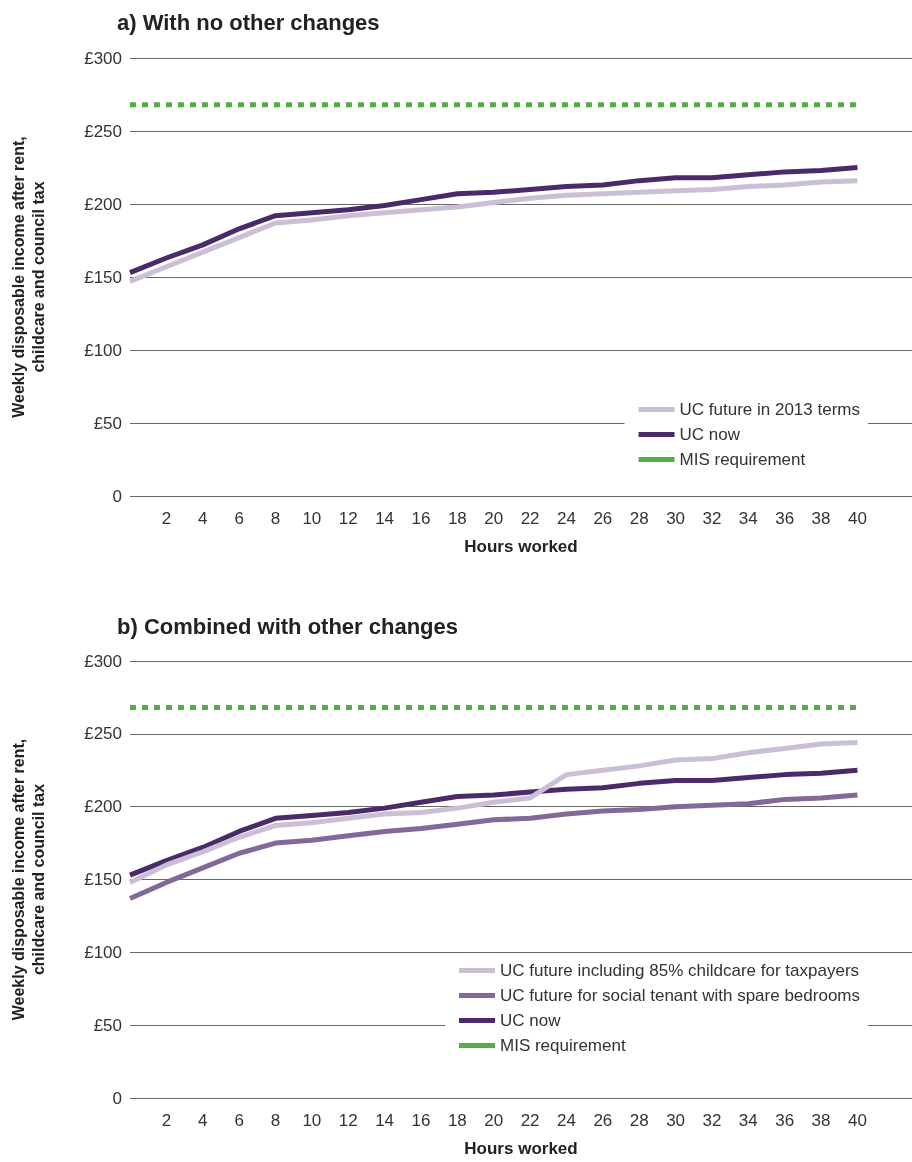 This screenshot has width=912, height=1162. What do you see at coordinates (769, 409) in the screenshot?
I see `legend-label: UC future in 2013 terms` at bounding box center [769, 409].